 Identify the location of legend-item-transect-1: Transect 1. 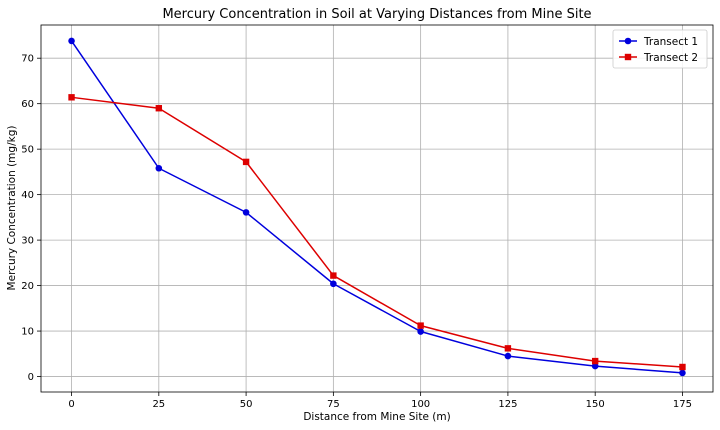
(658, 42).